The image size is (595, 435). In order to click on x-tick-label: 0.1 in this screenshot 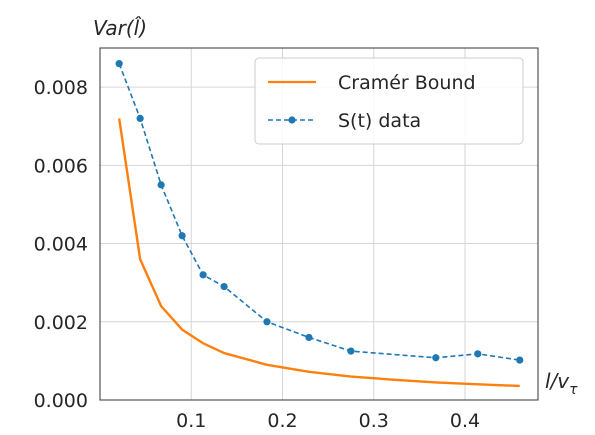, I will do `click(191, 421)`.